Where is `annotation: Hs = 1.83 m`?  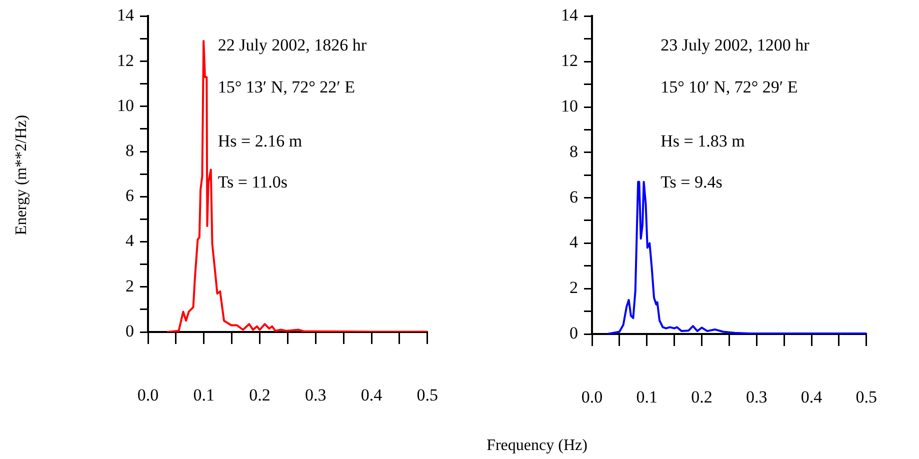
annotation: Hs = 1.83 m is located at coordinates (702, 141).